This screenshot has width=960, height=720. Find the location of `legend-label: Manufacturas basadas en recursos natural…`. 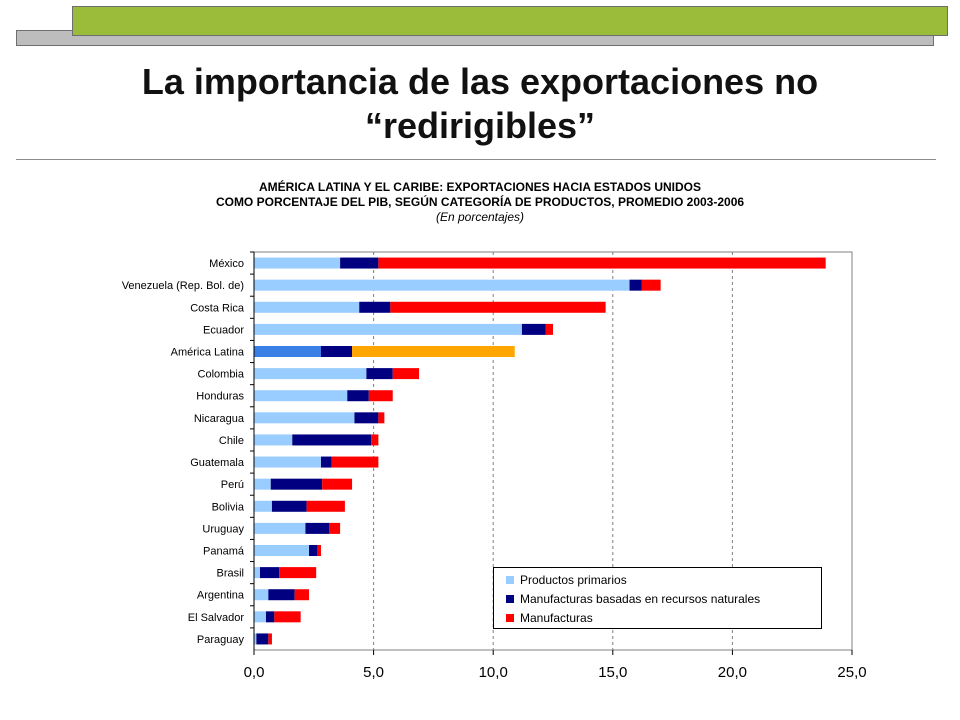

legend-label: Manufacturas basadas en recursos natural… is located at coordinates (640, 598).